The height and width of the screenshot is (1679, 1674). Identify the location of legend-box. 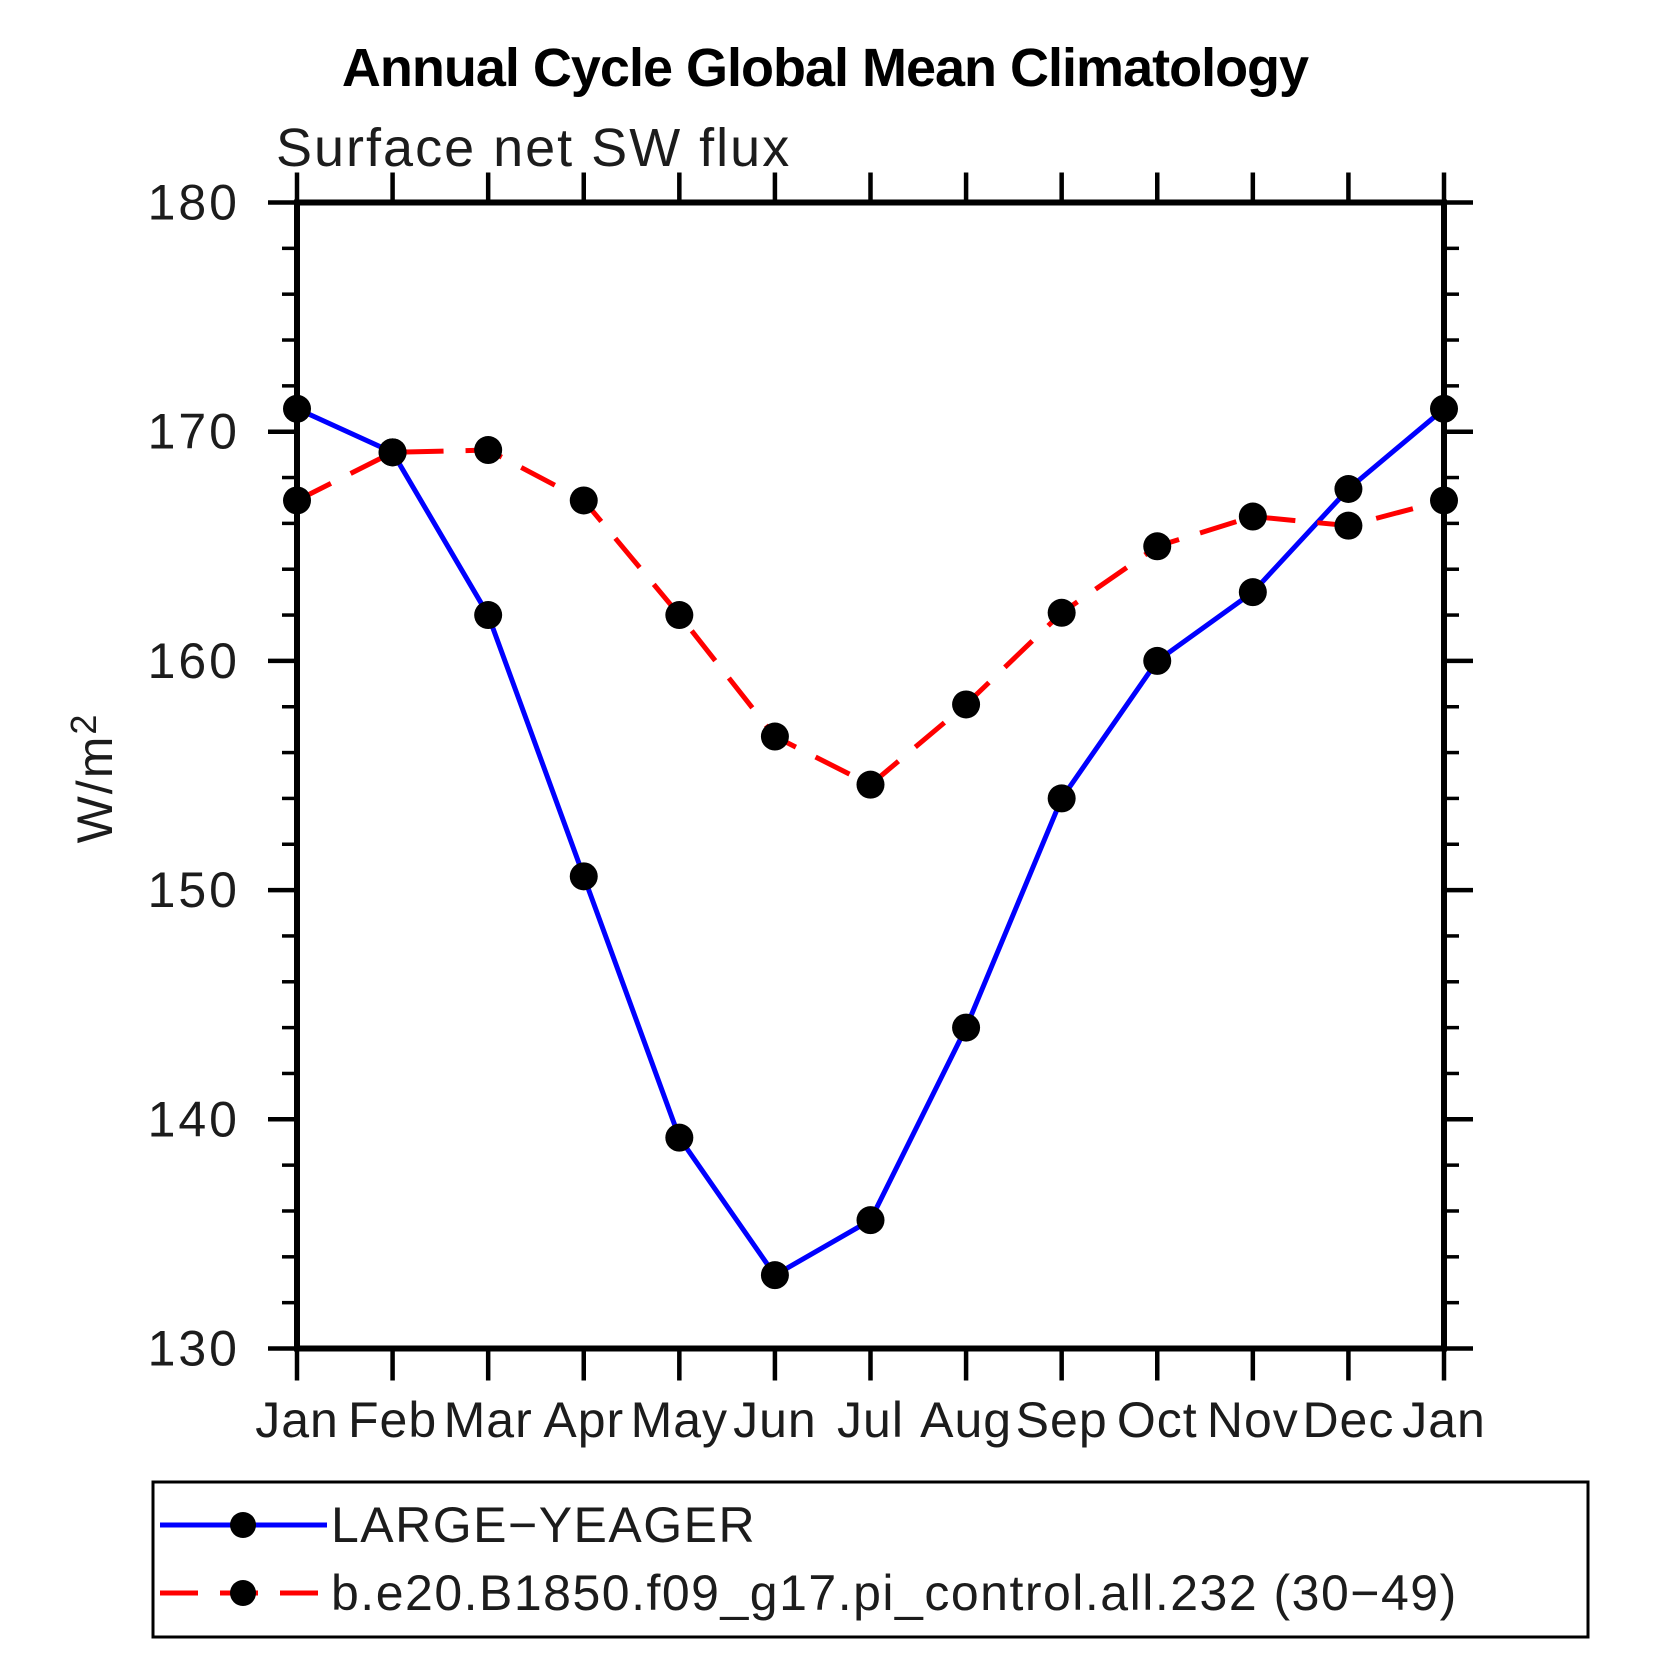
(870, 1559).